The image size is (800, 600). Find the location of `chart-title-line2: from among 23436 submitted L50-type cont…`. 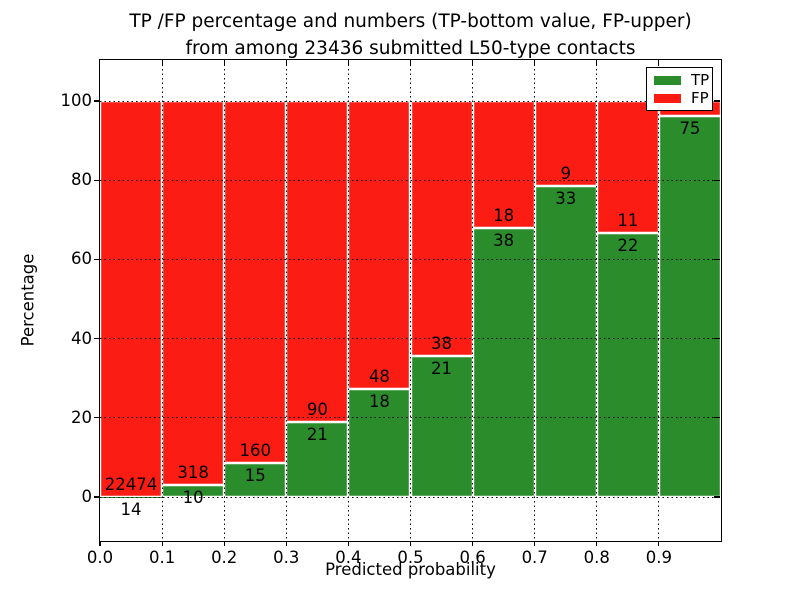

chart-title-line2: from among 23436 submitted L50-type cont… is located at coordinates (410, 48).